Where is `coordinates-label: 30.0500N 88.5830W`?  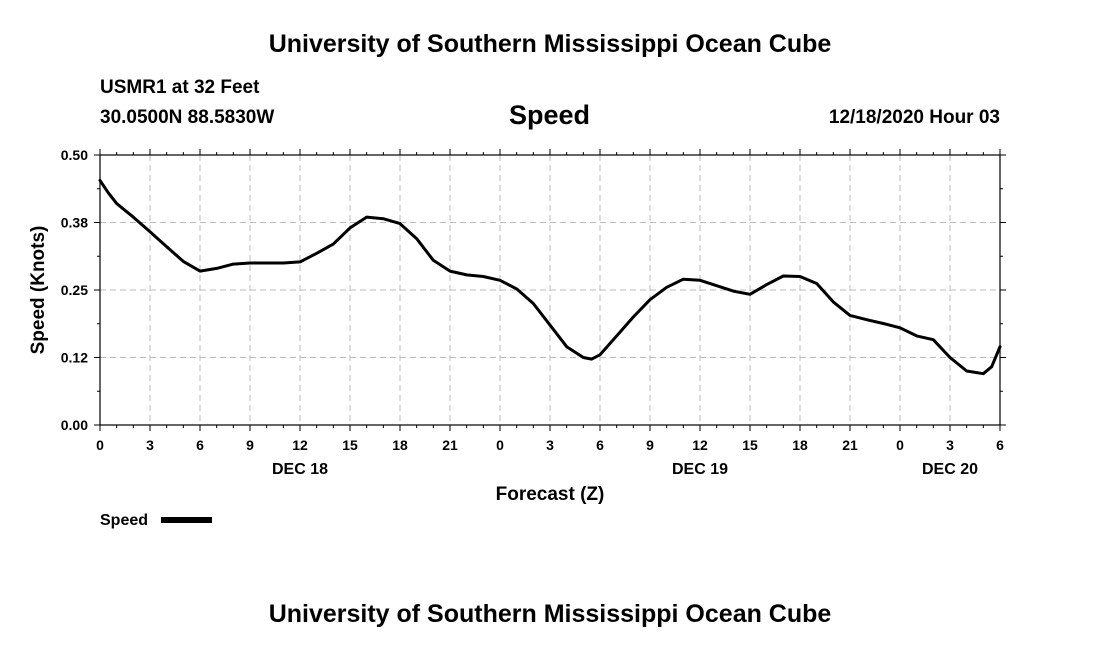 coordinates-label: 30.0500N 88.5830W is located at coordinates (187, 117).